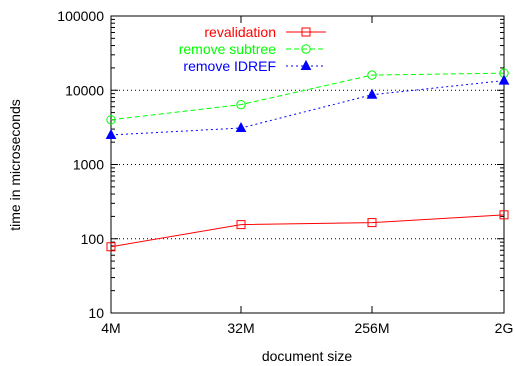 The image size is (515, 366). I want to click on series-revalidation, so click(307, 231).